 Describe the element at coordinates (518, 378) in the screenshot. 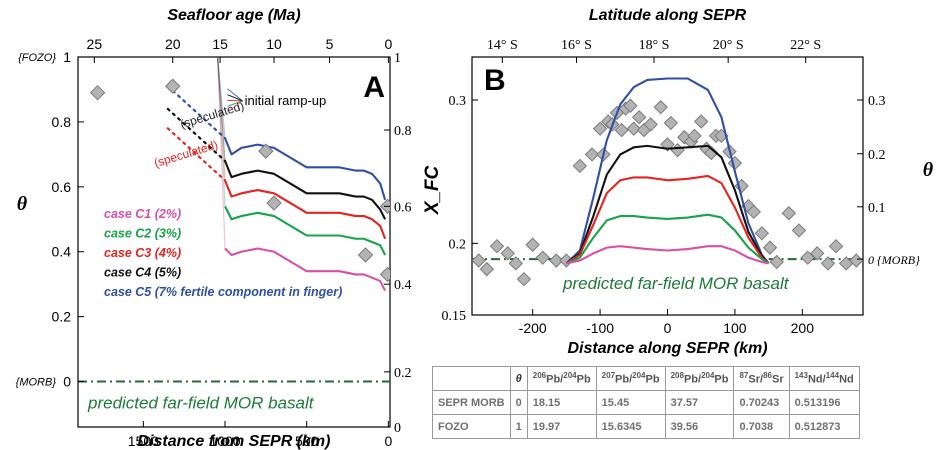

I see `table-header-theta: θ` at that location.